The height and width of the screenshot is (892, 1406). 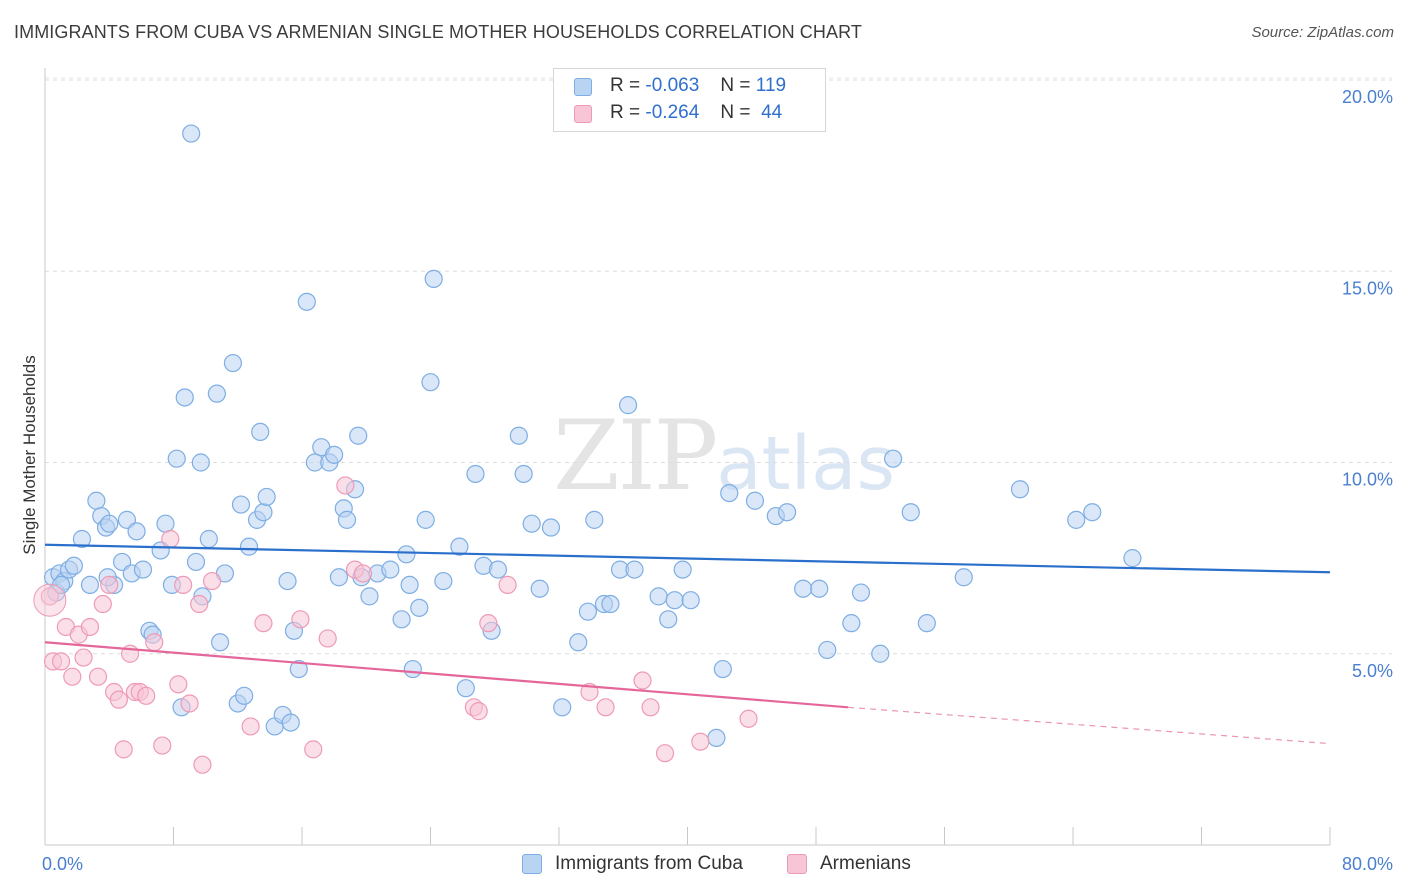 What do you see at coordinates (446, 675) in the screenshot?
I see `trend-line-armenians` at bounding box center [446, 675].